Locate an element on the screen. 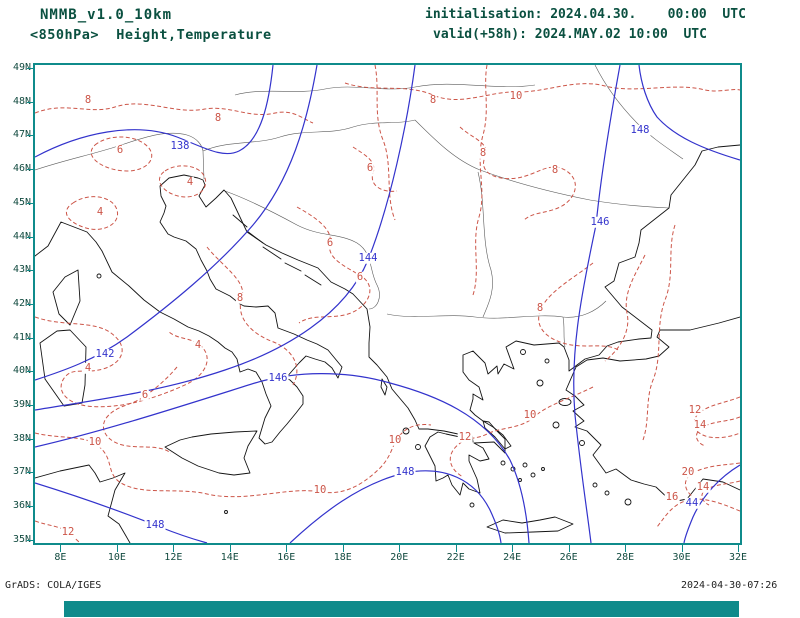  height-contour-label: 144 is located at coordinates (368, 257).